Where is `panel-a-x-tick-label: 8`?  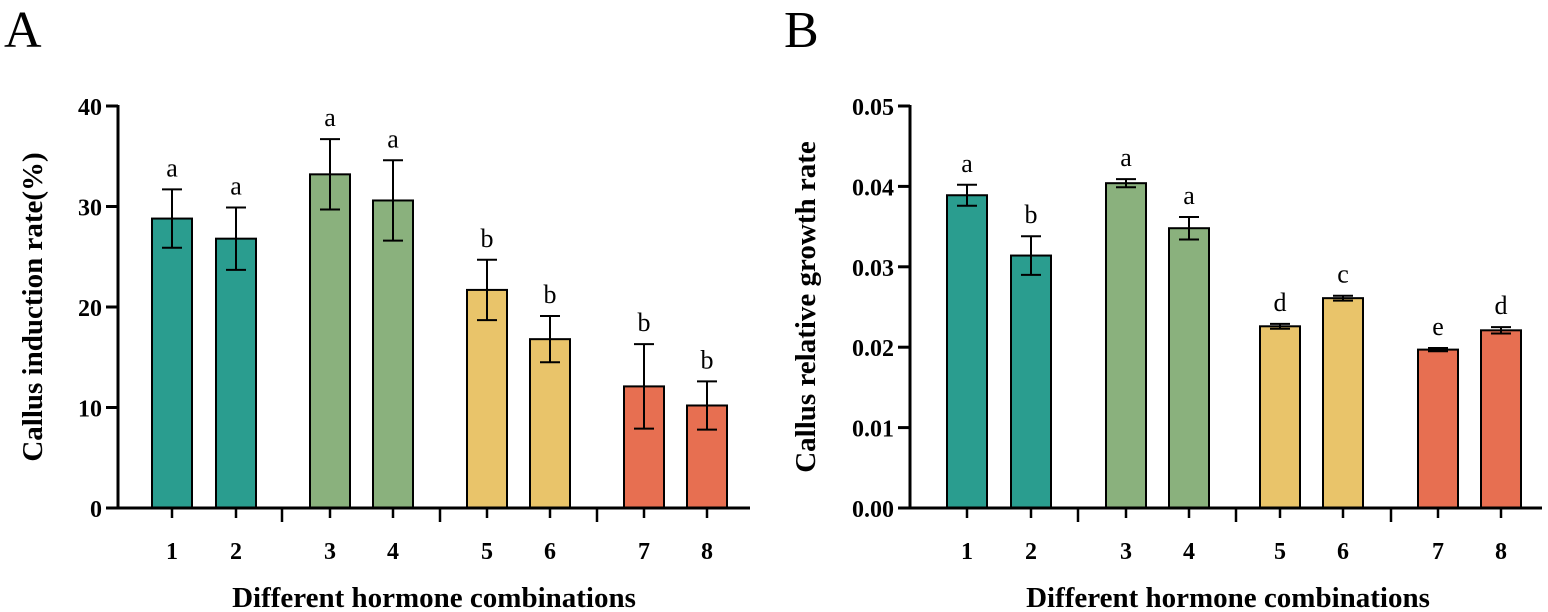 panel-a-x-tick-label: 8 is located at coordinates (707, 552).